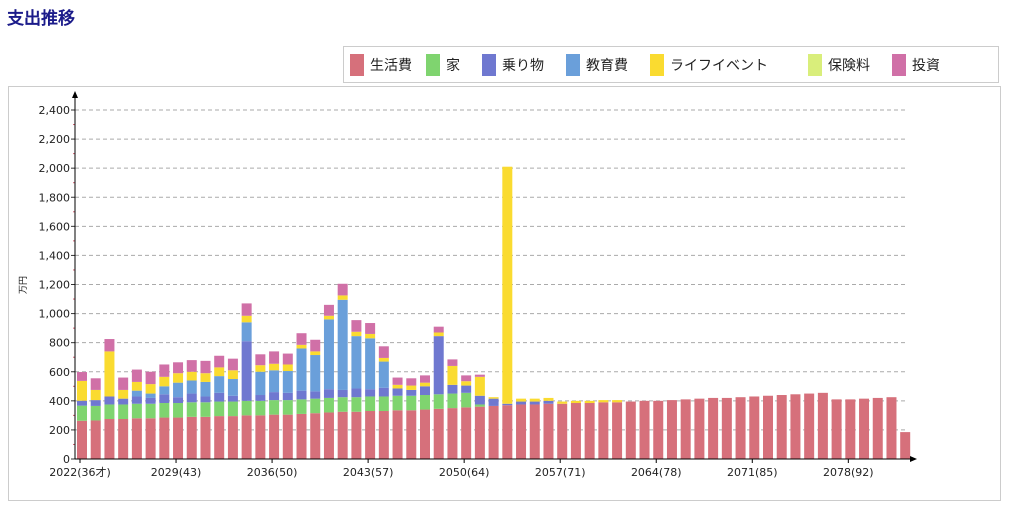 This screenshot has height=509, width=1011. I want to click on legend-item: 教育費, so click(597, 64).